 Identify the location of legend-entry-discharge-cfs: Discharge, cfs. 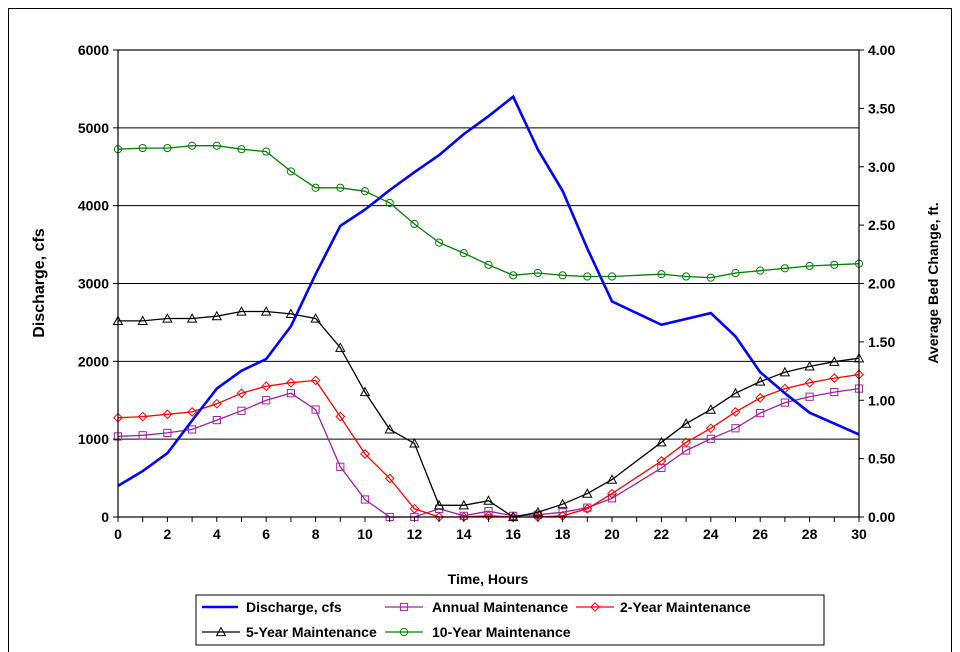
(272, 607).